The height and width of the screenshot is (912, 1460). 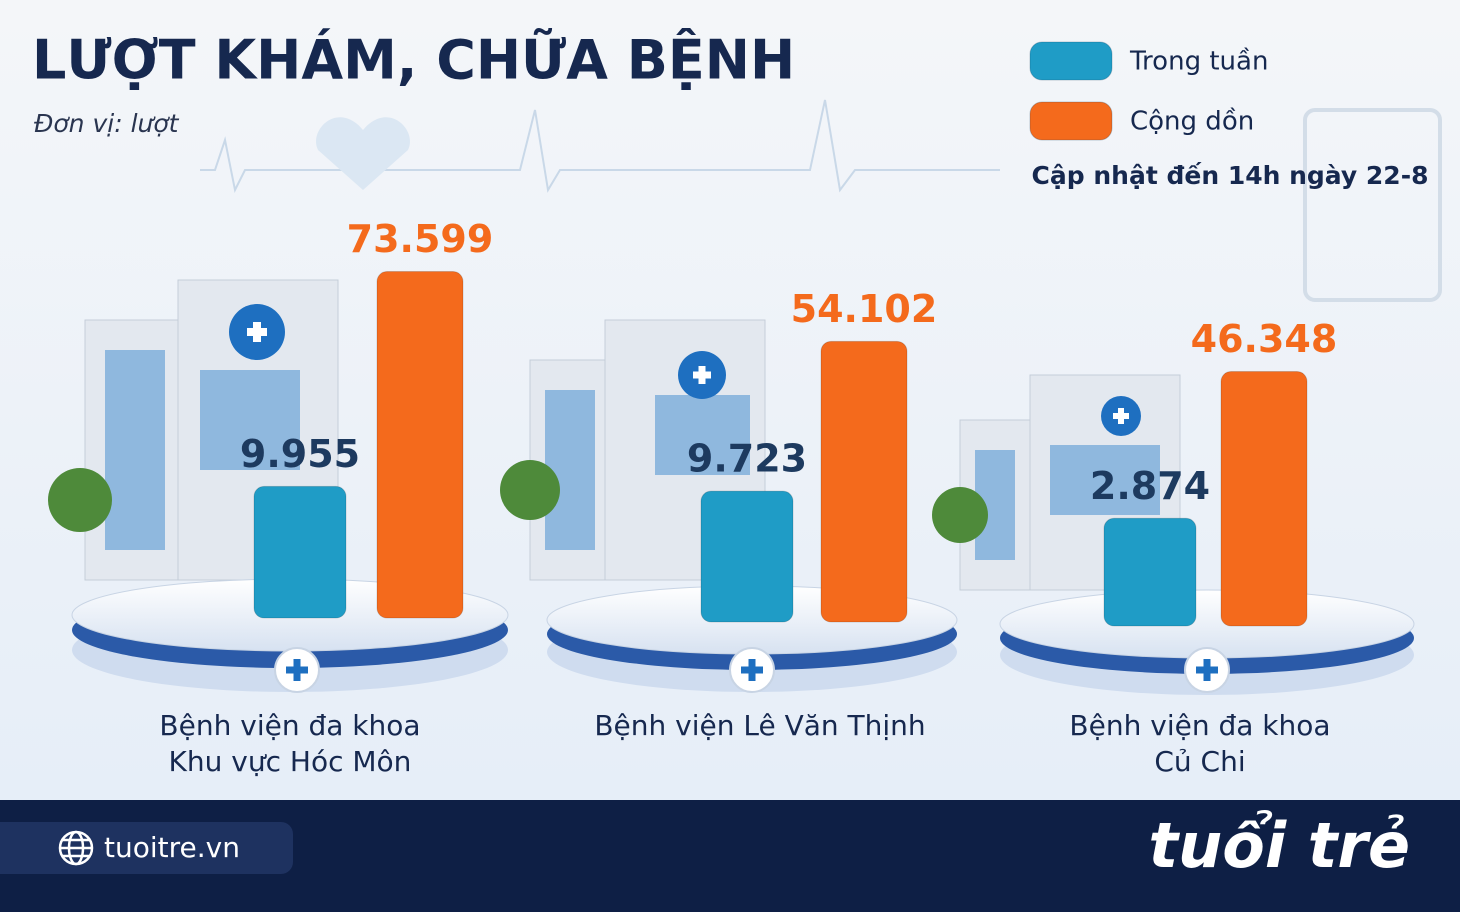 What do you see at coordinates (1200, 743) in the screenshot?
I see `category-label: Bệnh viện đa khoa Củ Chi` at bounding box center [1200, 743].